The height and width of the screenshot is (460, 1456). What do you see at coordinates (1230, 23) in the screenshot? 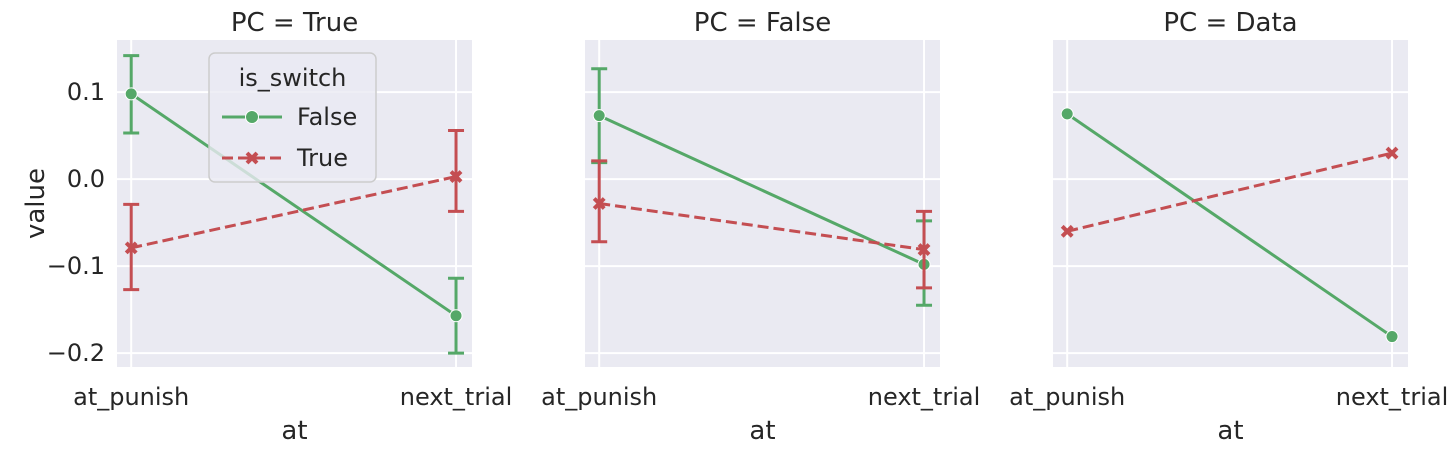
I see `panel-title: PC = Data` at bounding box center [1230, 23].